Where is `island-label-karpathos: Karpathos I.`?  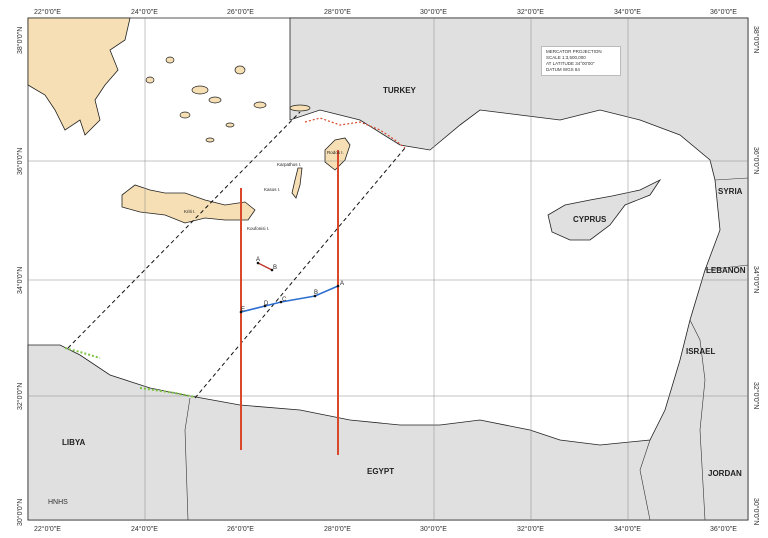
island-label-karpathos: Karpathos I. is located at coordinates (289, 164).